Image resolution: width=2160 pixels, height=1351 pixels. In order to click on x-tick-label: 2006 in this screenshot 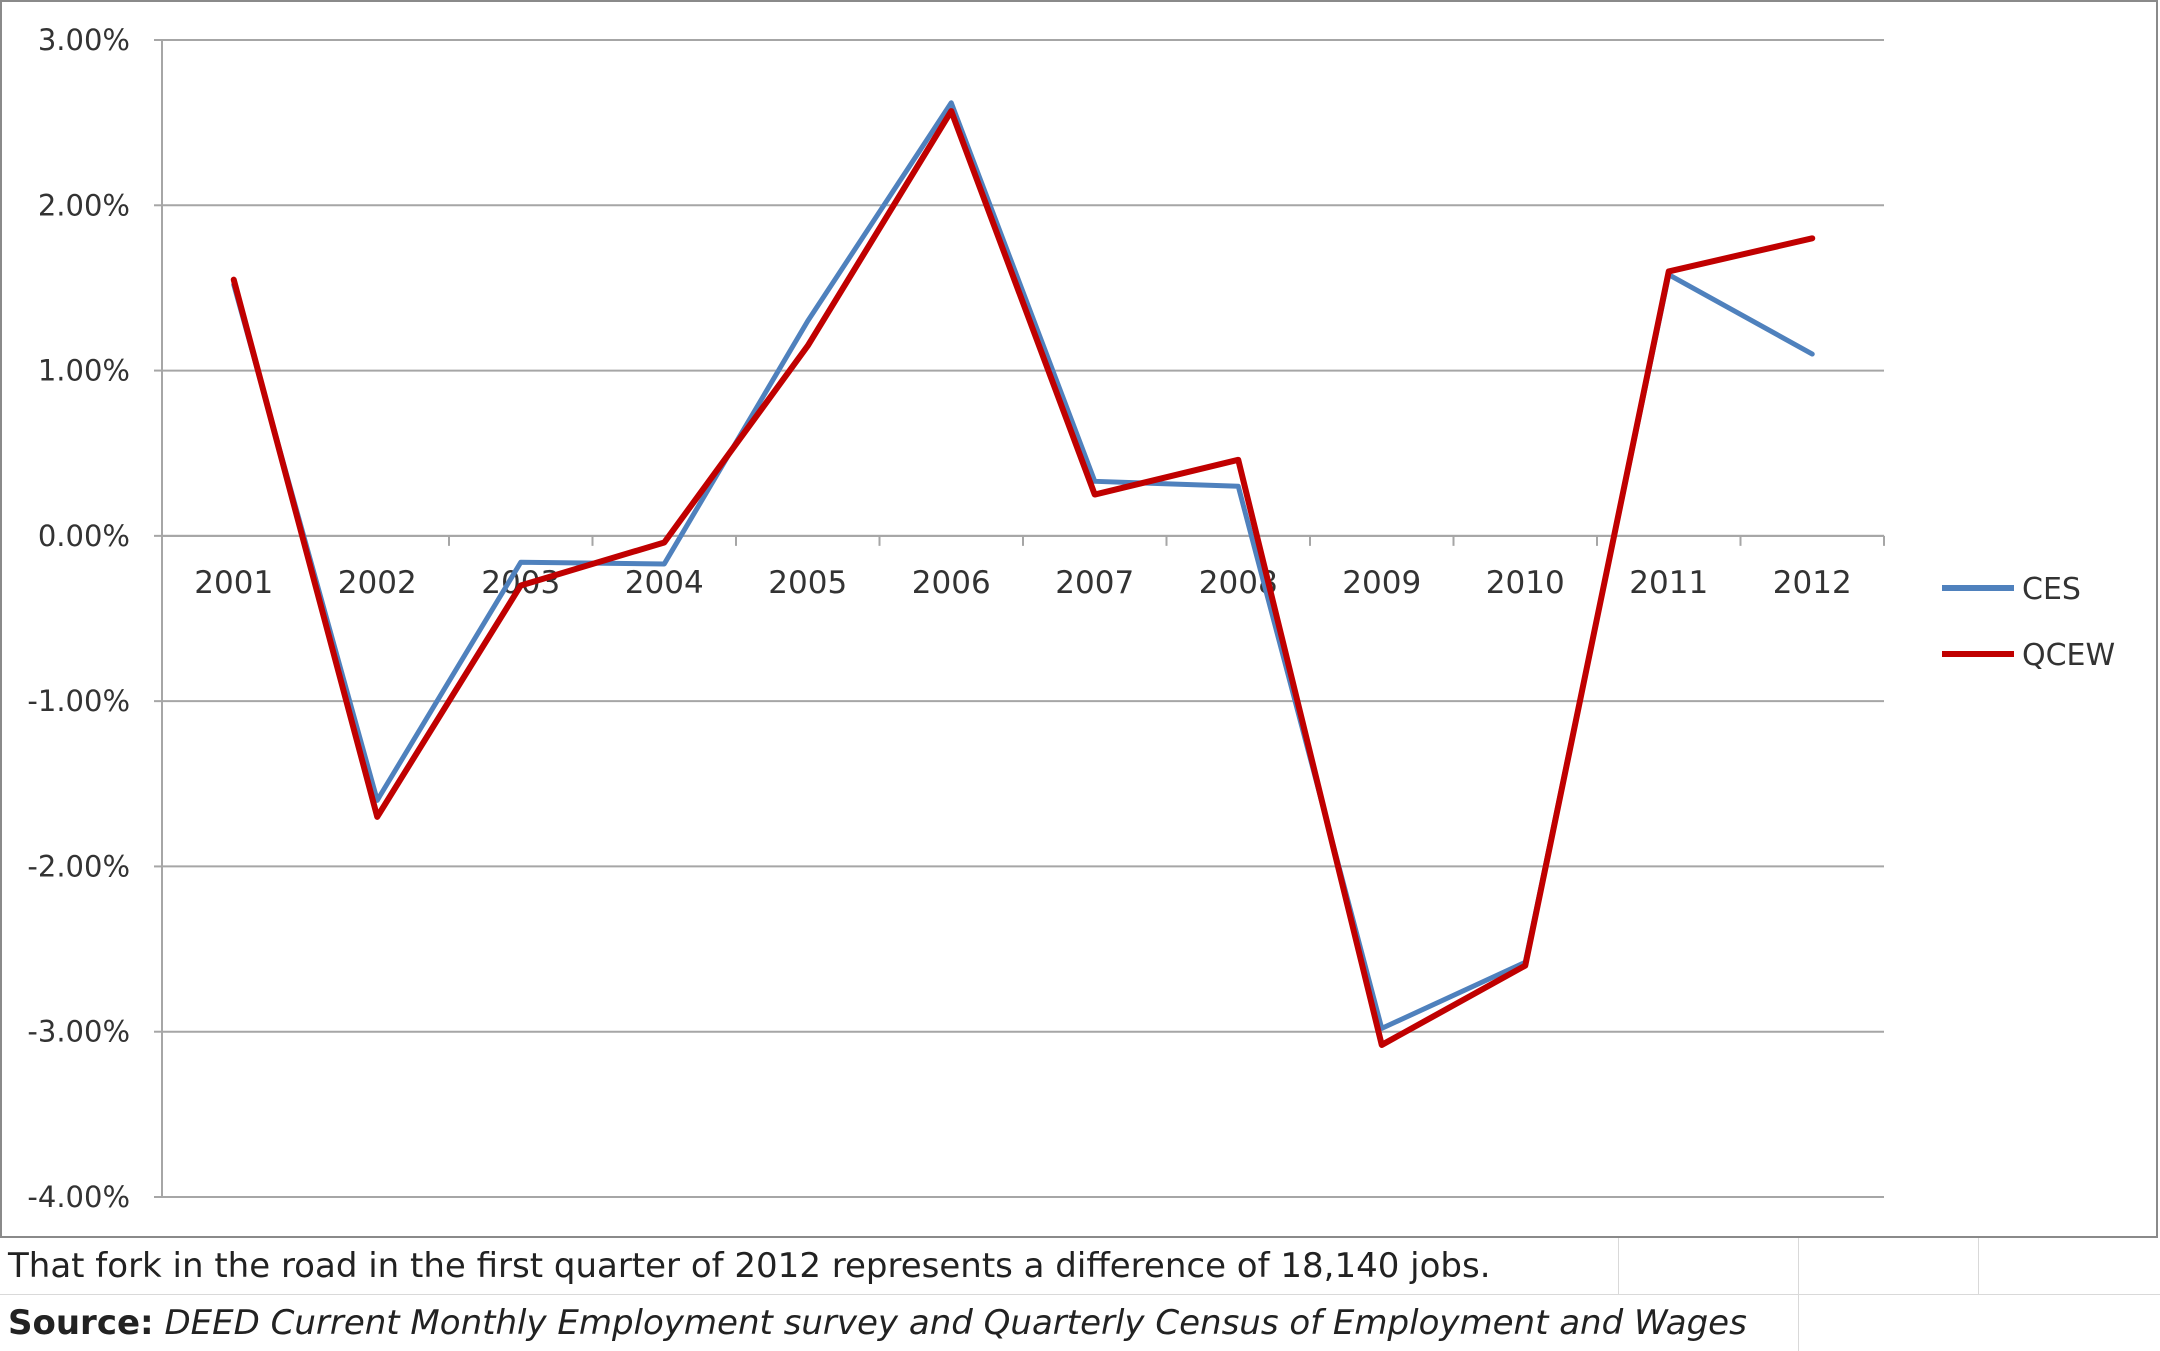, I will do `click(951, 583)`.